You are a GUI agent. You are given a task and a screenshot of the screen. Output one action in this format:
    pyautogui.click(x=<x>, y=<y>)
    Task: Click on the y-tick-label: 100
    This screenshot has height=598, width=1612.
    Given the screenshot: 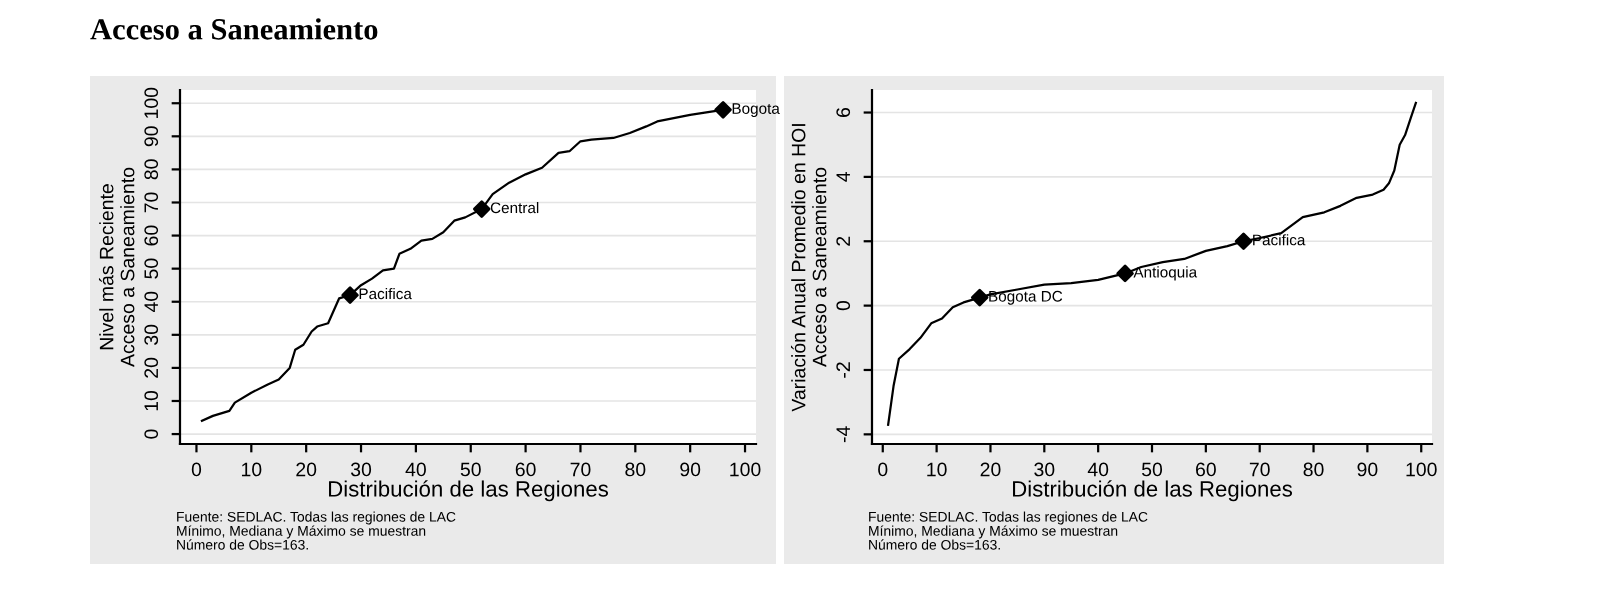 What is the action you would take?
    pyautogui.click(x=151, y=102)
    